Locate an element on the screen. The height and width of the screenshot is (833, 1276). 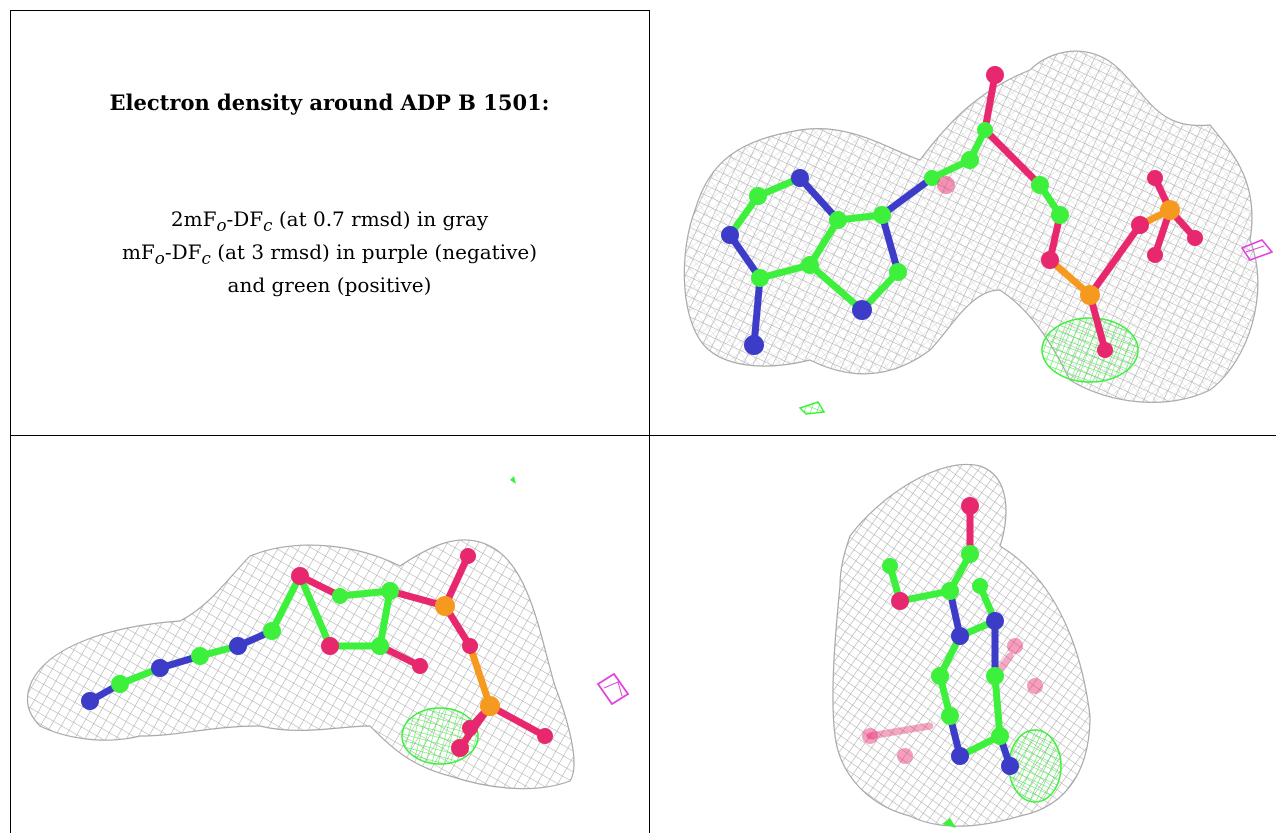
legend-line-3: and green (positive) is located at coordinates (329, 285).